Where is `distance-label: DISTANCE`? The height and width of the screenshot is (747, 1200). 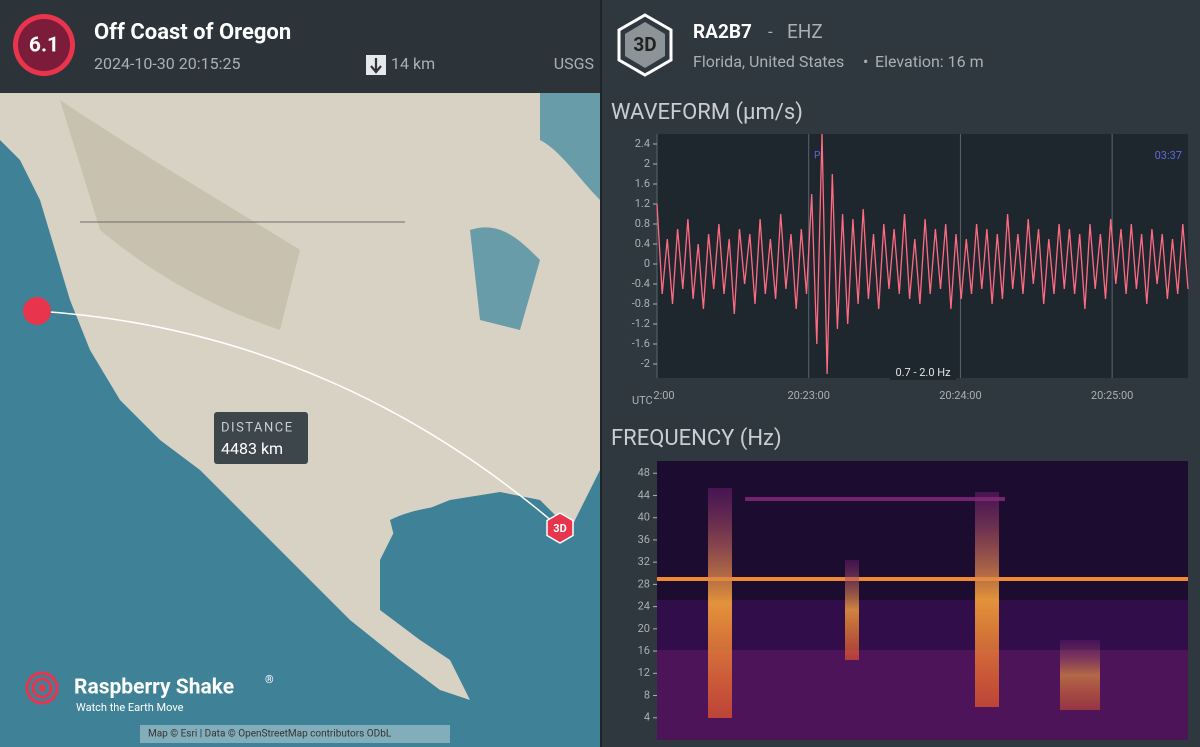 distance-label: DISTANCE is located at coordinates (257, 427).